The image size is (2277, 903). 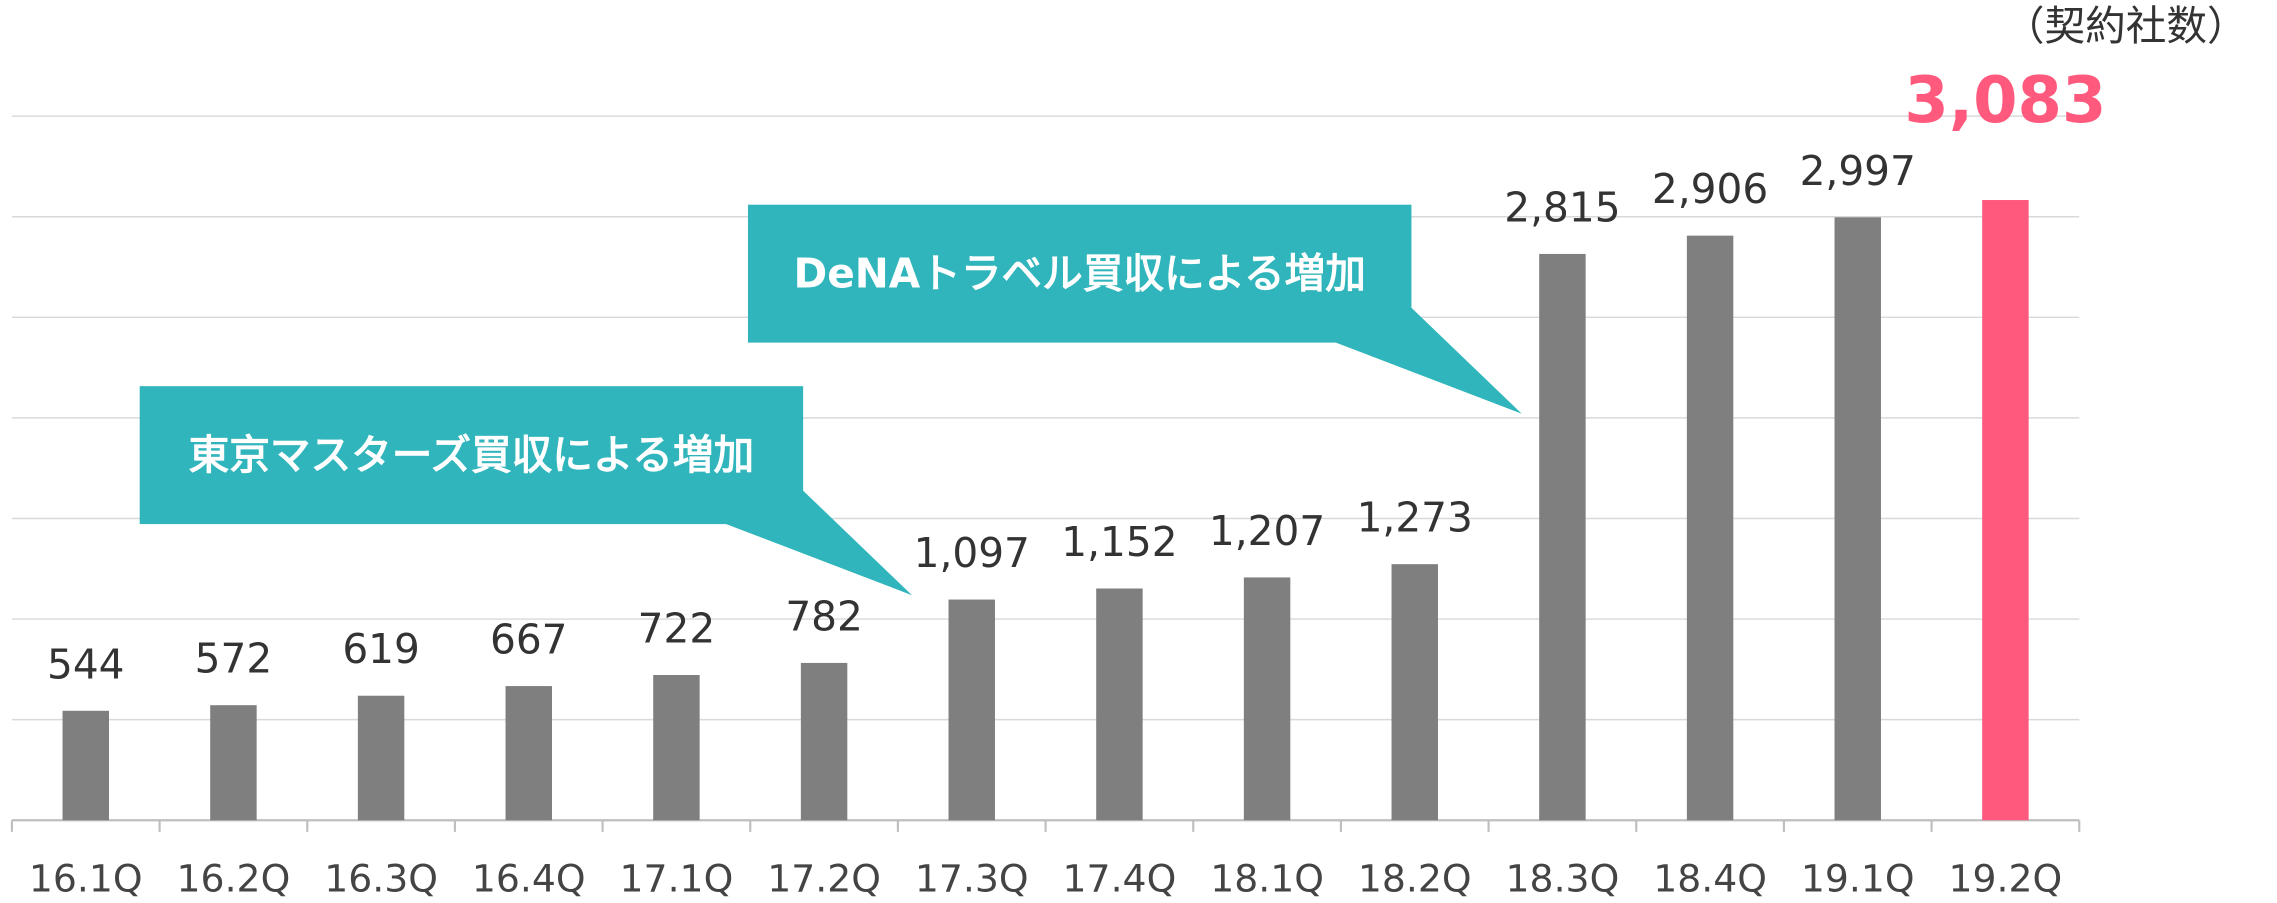 I want to click on value-label: 619, so click(x=381, y=649).